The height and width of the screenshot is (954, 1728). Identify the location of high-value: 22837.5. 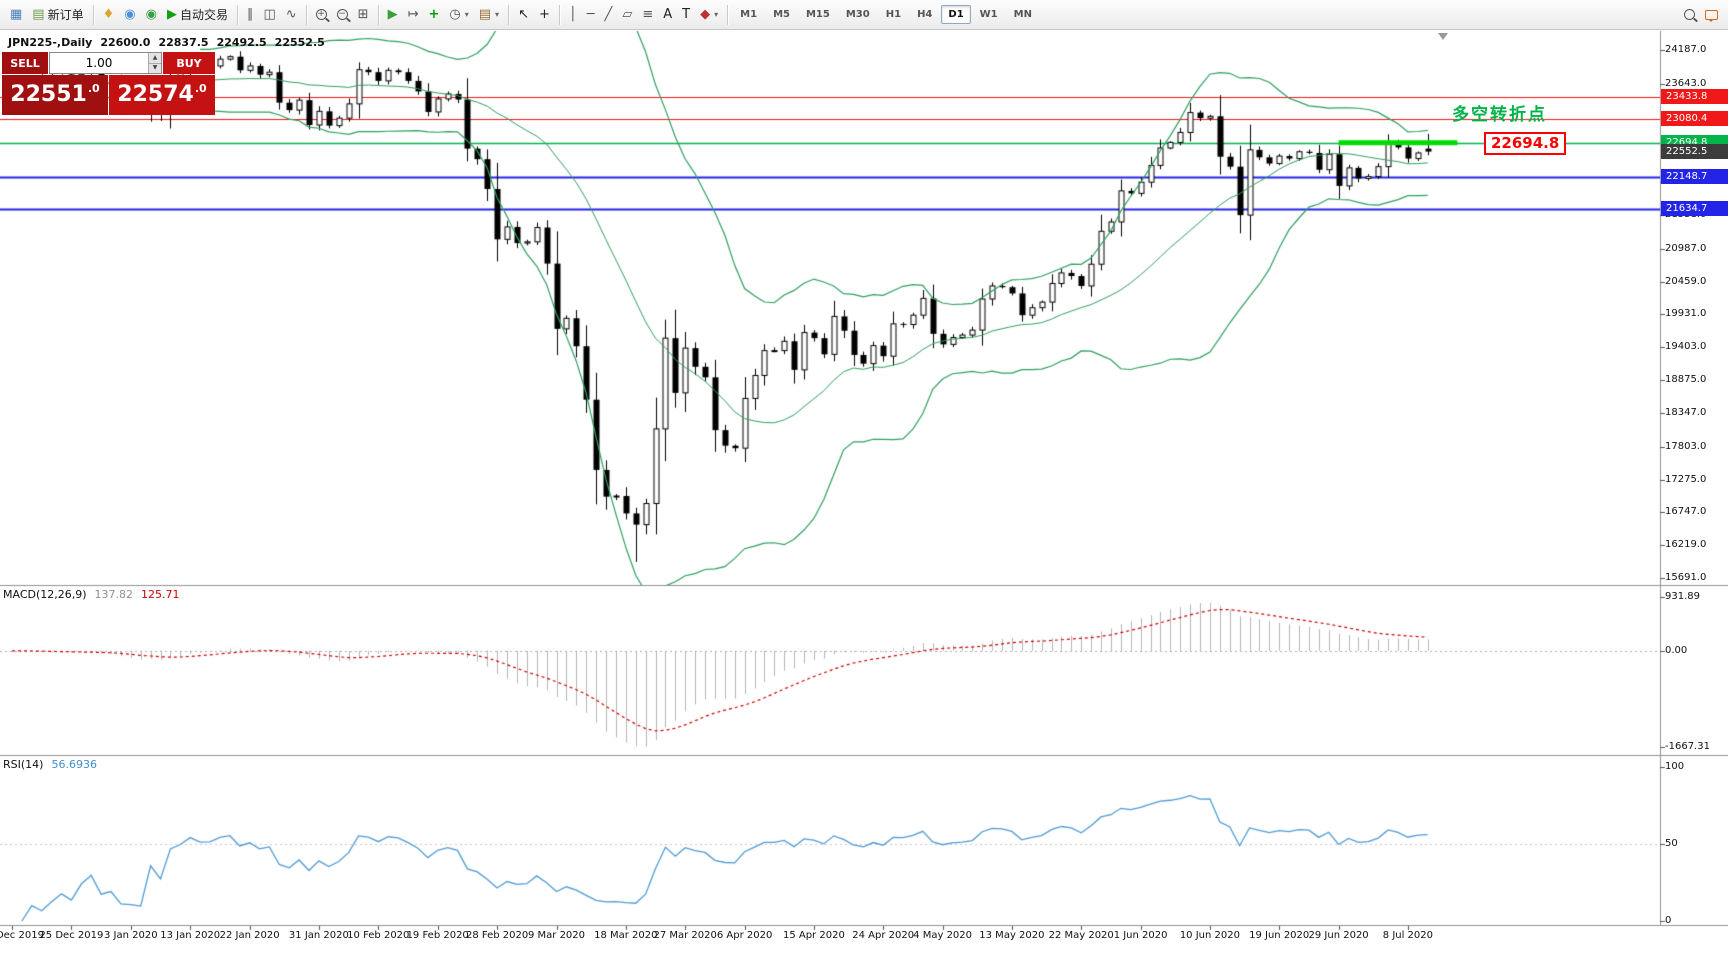
(183, 42).